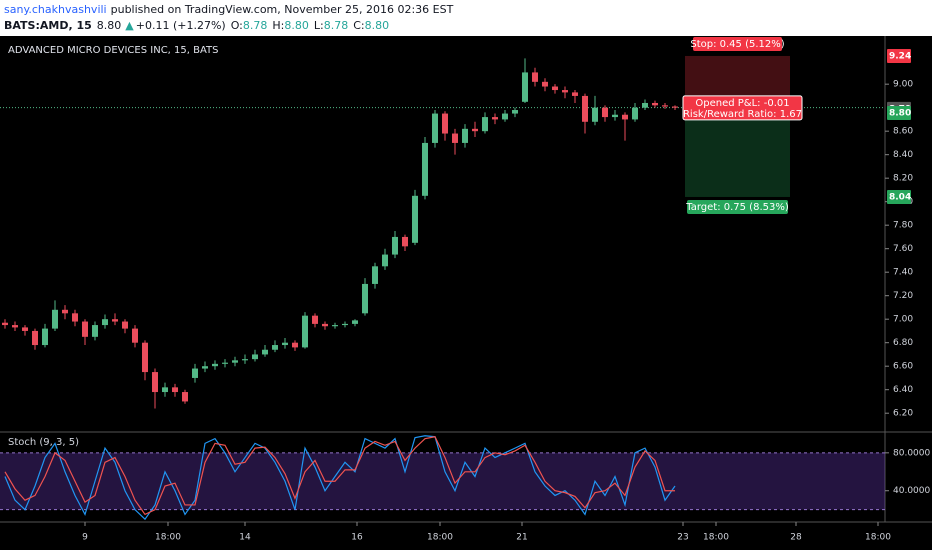  Describe the element at coordinates (682, 538) in the screenshot. I see `x-tick-label: 23` at that location.